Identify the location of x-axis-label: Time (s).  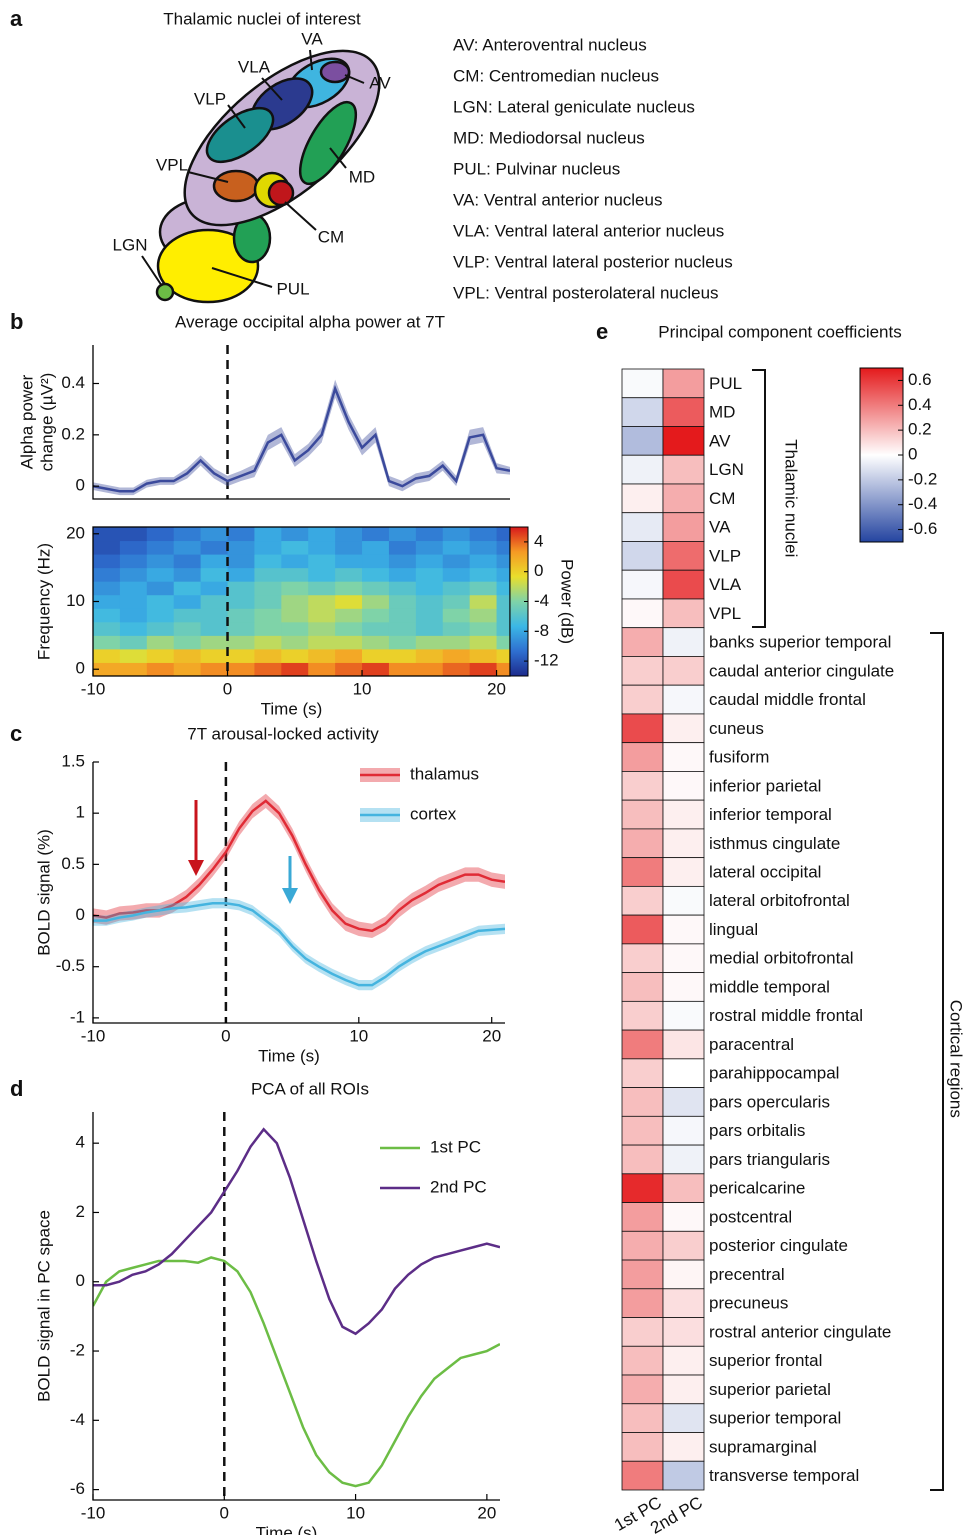
(289, 1055).